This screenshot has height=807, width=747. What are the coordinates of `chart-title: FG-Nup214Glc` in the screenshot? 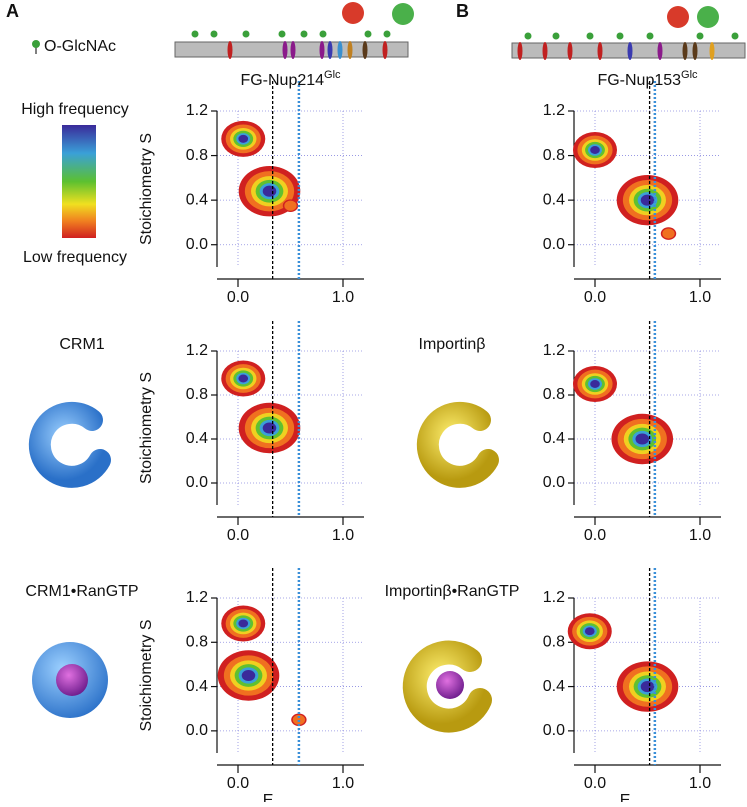 It's located at (290, 79).